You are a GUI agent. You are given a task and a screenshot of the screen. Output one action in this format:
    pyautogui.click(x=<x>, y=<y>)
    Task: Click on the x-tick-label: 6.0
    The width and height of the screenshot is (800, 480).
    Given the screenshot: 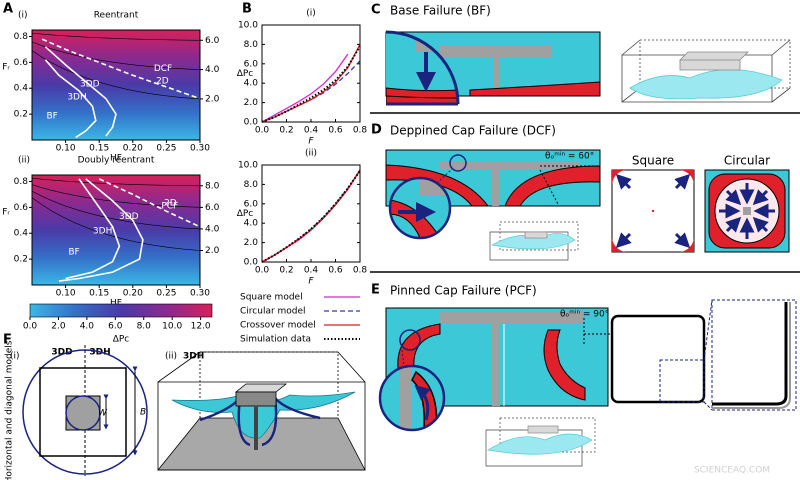 What is the action you would take?
    pyautogui.click(x=115, y=327)
    